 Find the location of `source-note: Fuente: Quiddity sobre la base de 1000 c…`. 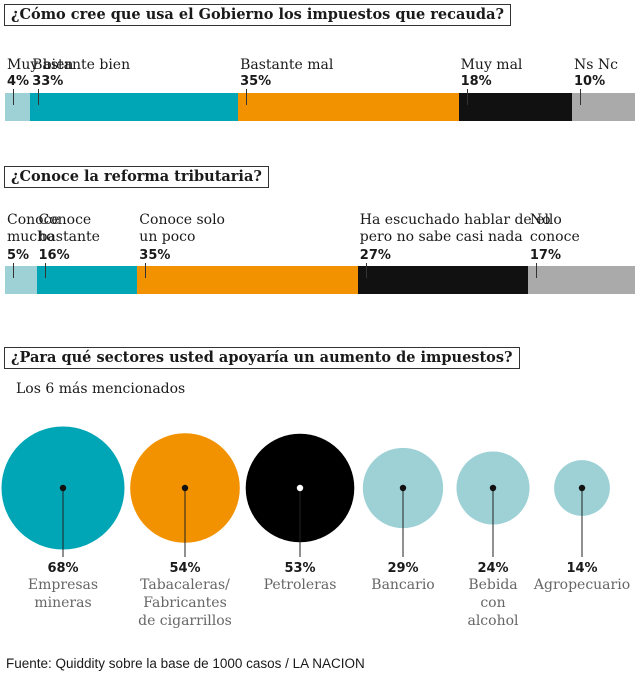

source-note: Fuente: Quiddity sobre la base de 1000 c… is located at coordinates (185, 663).